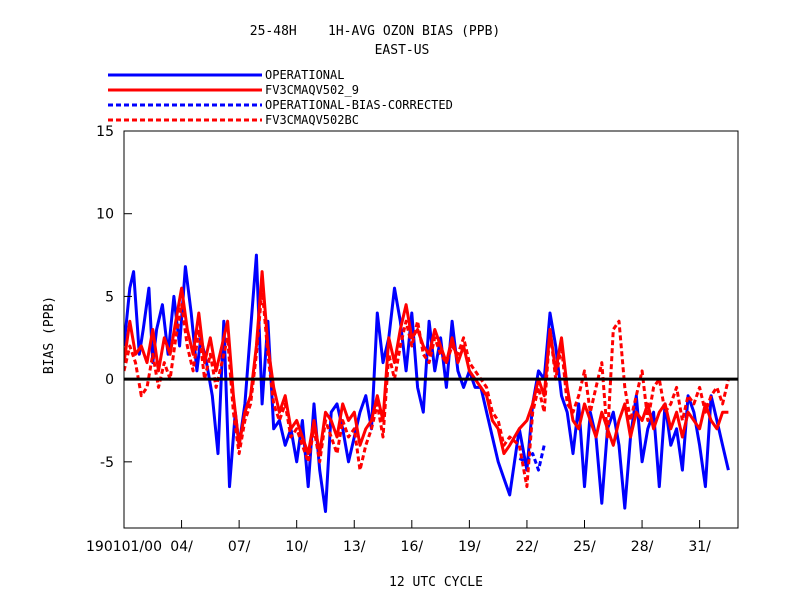 The image size is (792, 612). Describe the element at coordinates (469, 547) in the screenshot. I see `x-tick-label: 19/` at that location.